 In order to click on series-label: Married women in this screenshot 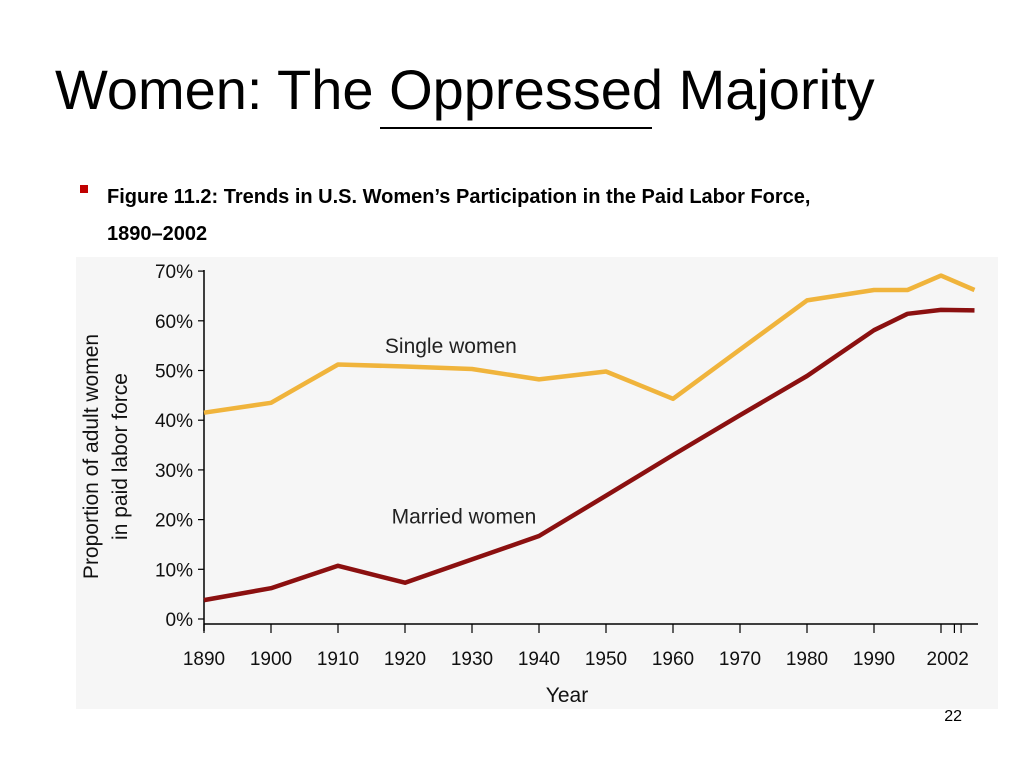, I will do `click(464, 517)`.